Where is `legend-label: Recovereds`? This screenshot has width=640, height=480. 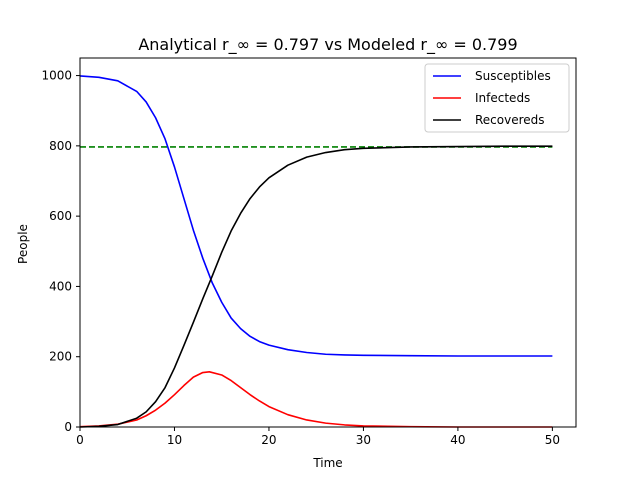 legend-label: Recovereds is located at coordinates (510, 120).